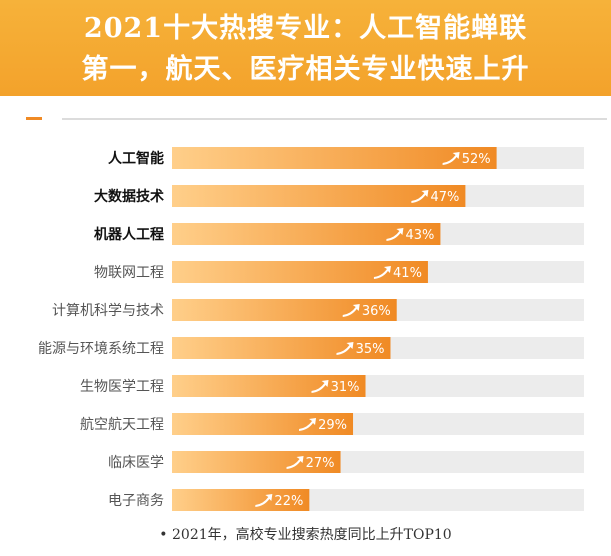 The width and height of the screenshot is (611, 556). Describe the element at coordinates (136, 463) in the screenshot. I see `category-label: 临床医学` at that location.